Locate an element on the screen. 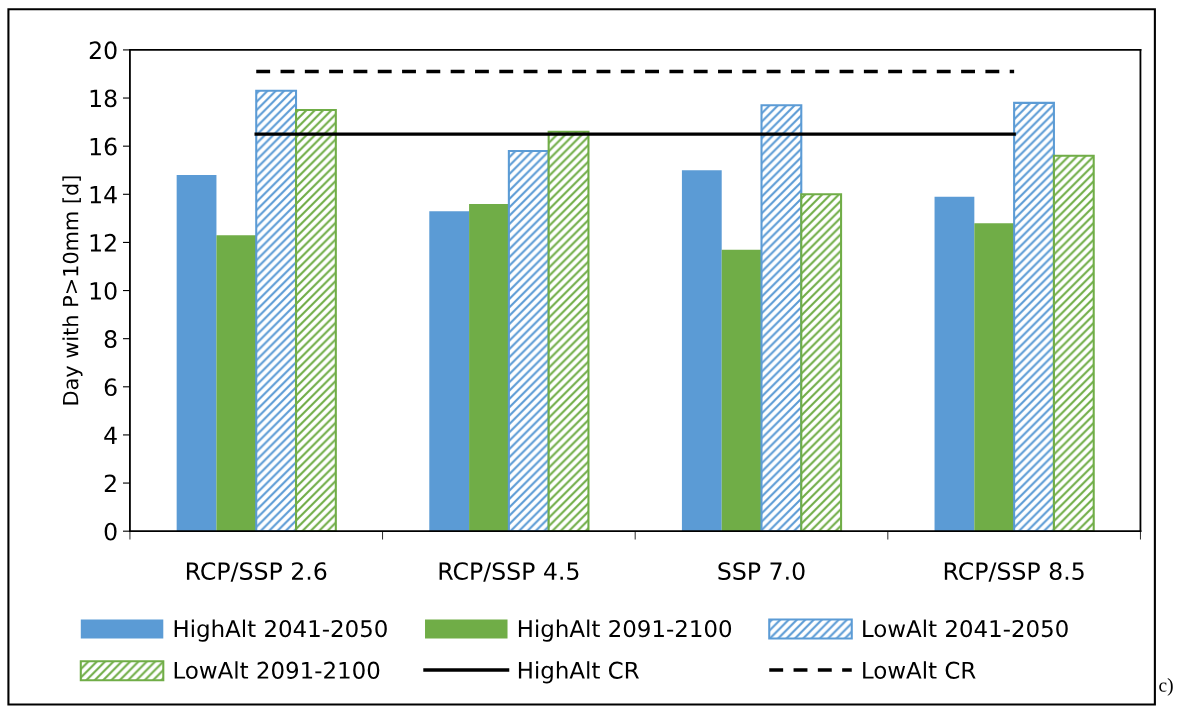 The width and height of the screenshot is (1203, 713). y-tick-label: 14 is located at coordinates (103, 195).